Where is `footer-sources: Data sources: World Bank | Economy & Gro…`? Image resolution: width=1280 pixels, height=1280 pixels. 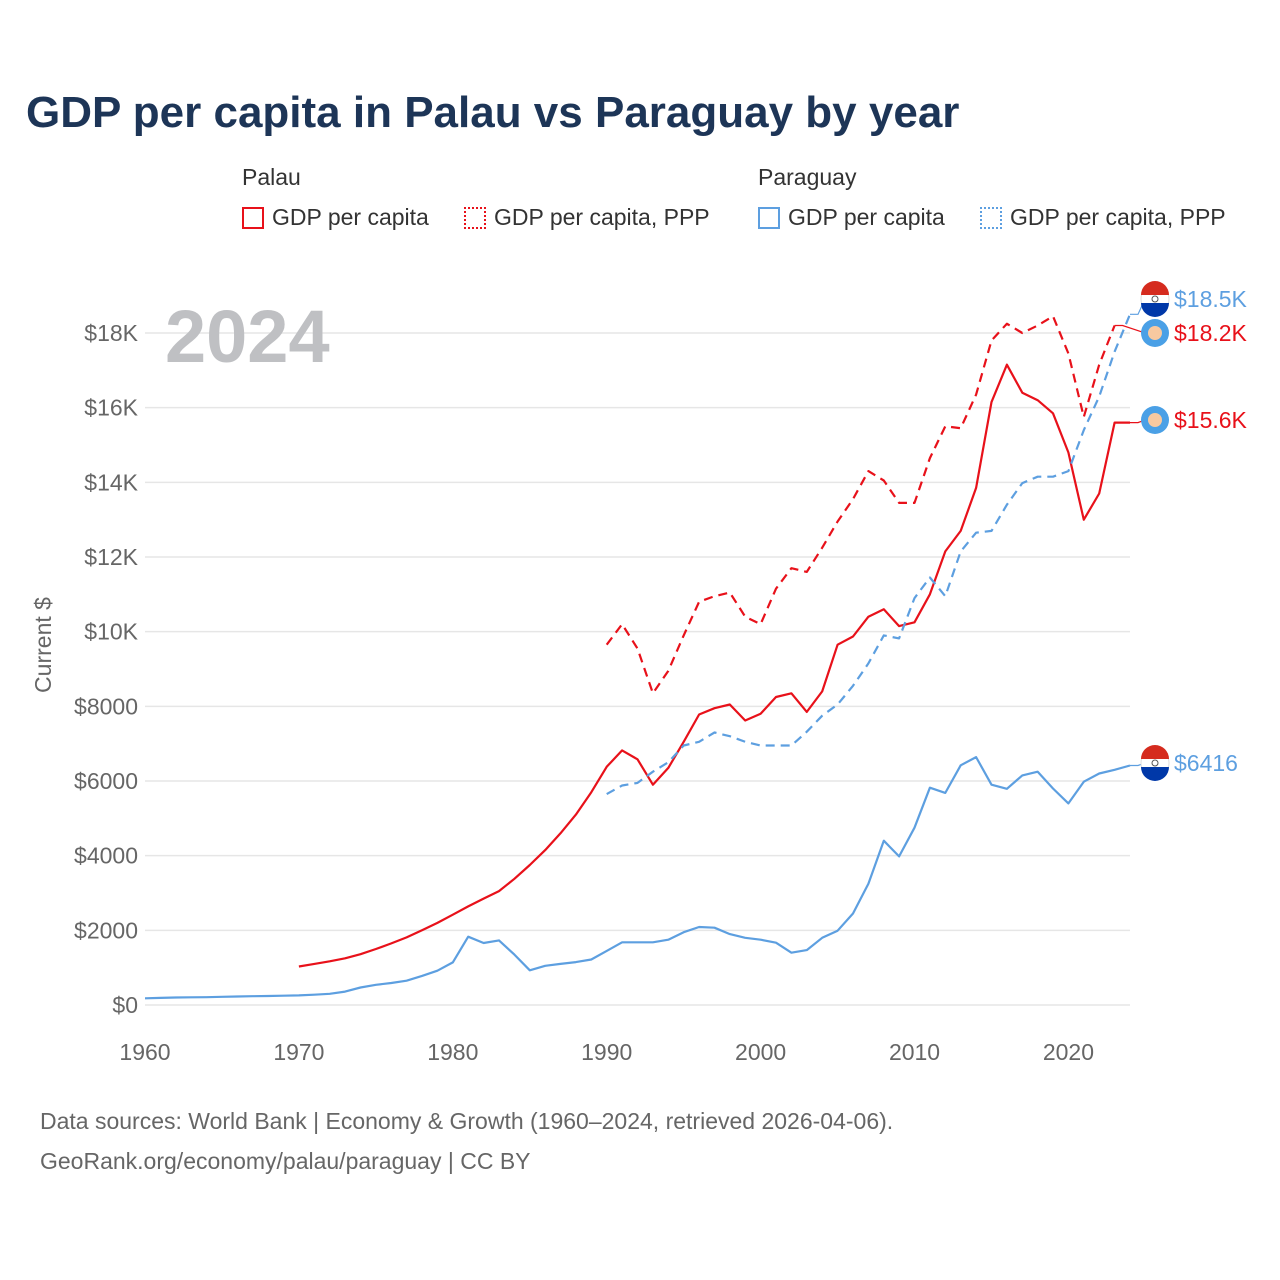 footer-sources: Data sources: World Bank | Economy & Gro… is located at coordinates (467, 1121).